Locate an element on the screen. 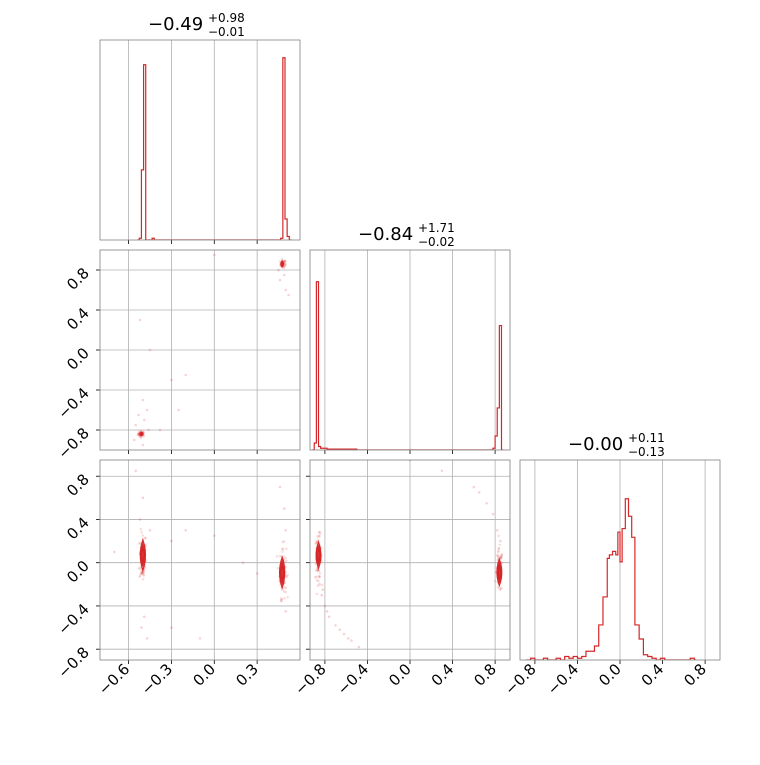 This screenshot has width=760, height=765. panel-p20-marks is located at coordinates (200, 554).